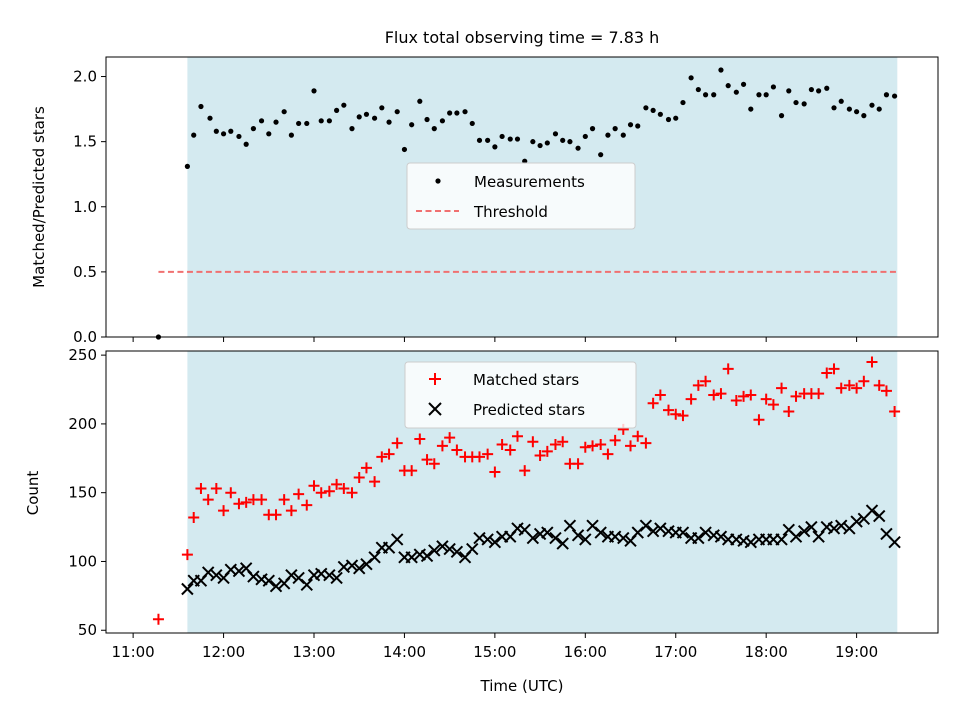 Image resolution: width=960 pixels, height=720 pixels. What do you see at coordinates (85, 272) in the screenshot?
I see `top-y-tick-label: 0.5` at bounding box center [85, 272].